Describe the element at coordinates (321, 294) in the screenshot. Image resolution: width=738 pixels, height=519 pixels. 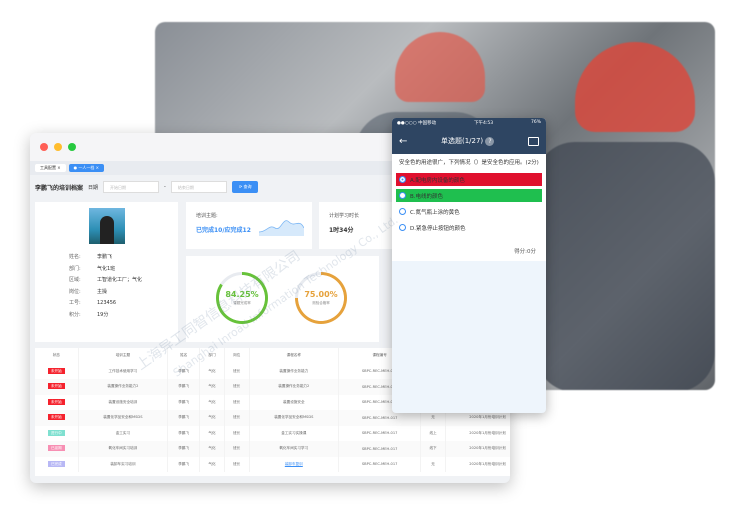
I see `ring-value: 75.00%` at that location.